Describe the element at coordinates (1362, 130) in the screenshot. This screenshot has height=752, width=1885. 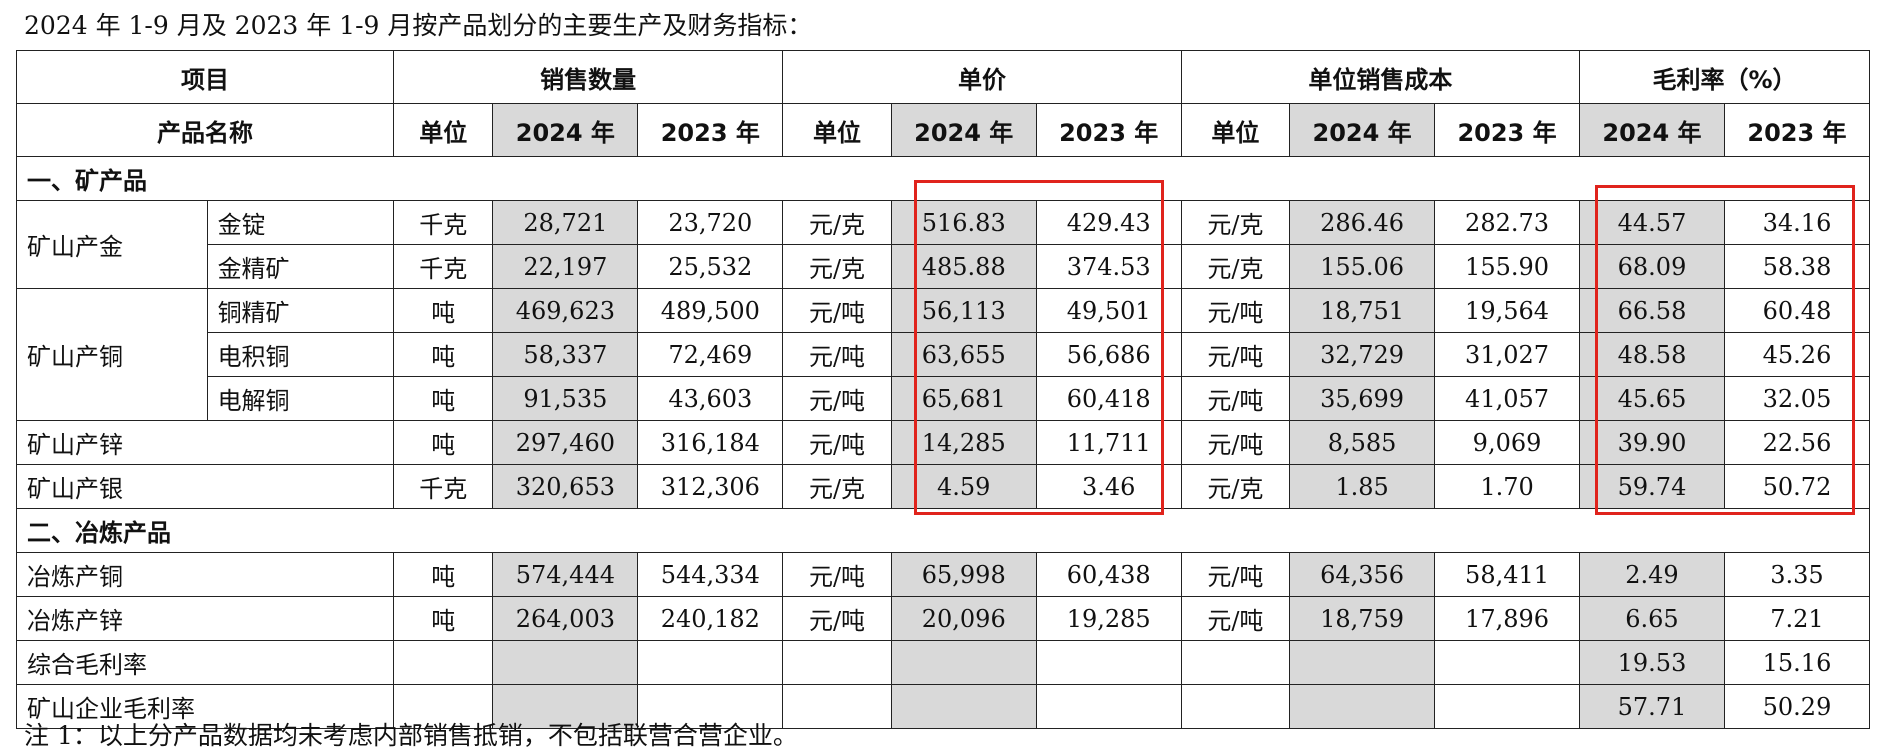
I see `header-cost-2024: 2024 年` at that location.